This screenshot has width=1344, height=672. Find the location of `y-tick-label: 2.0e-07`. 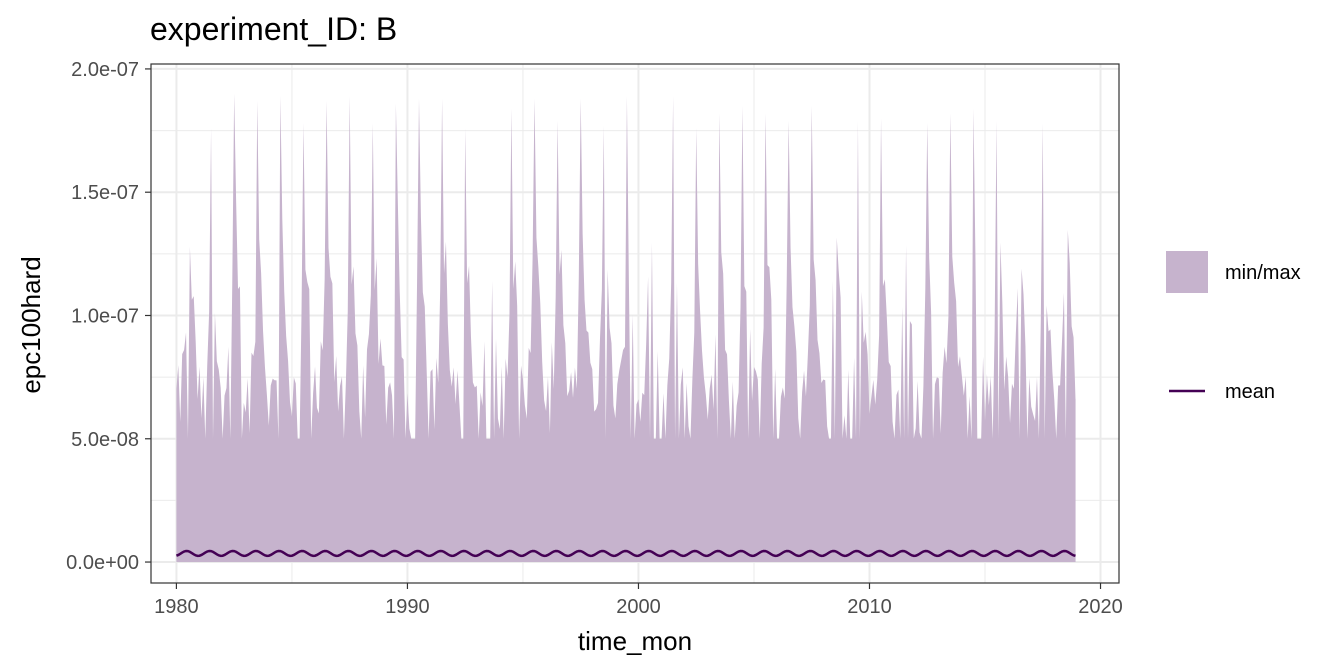

y-tick-label: 2.0e-07 is located at coordinates (105, 70).